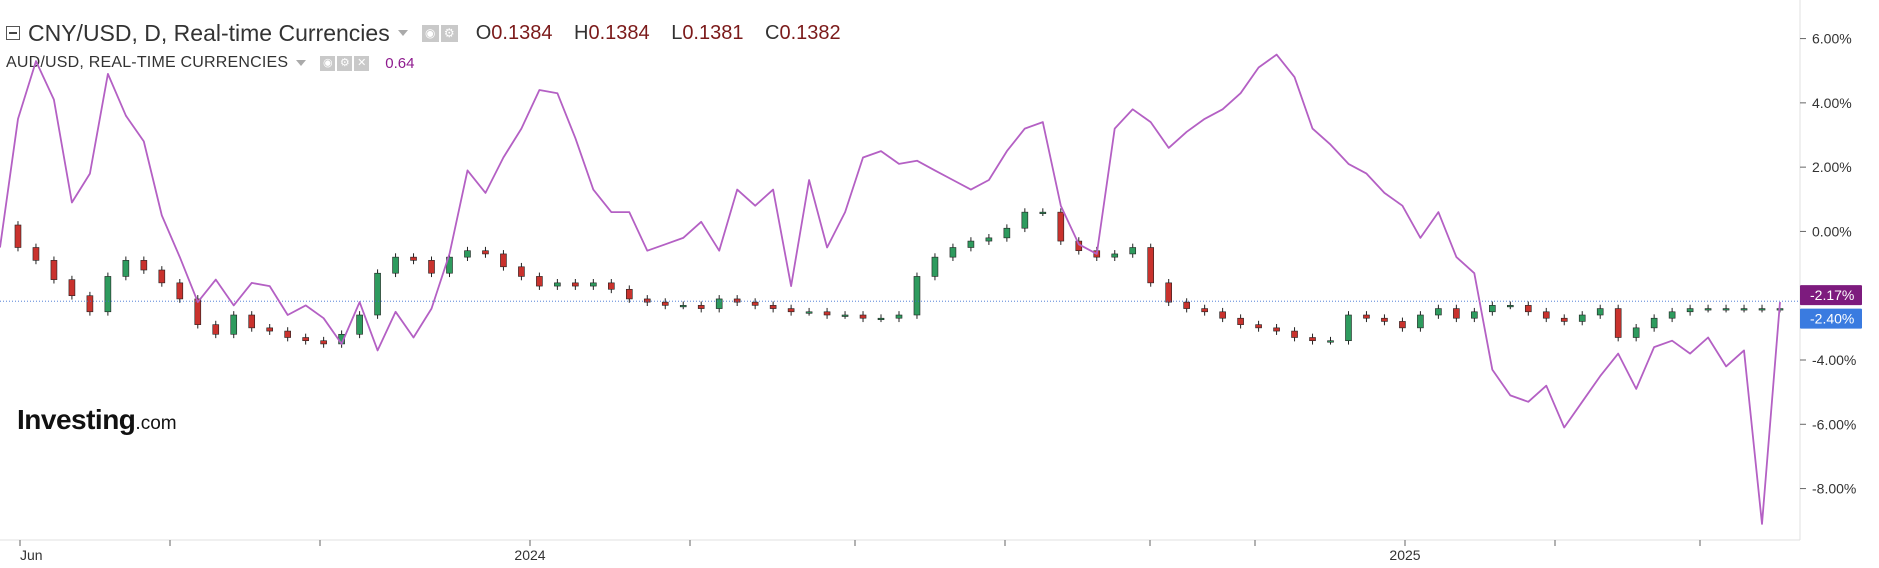 This screenshot has height=568, width=1879. I want to click on high-value: 0.1384, so click(619, 32).